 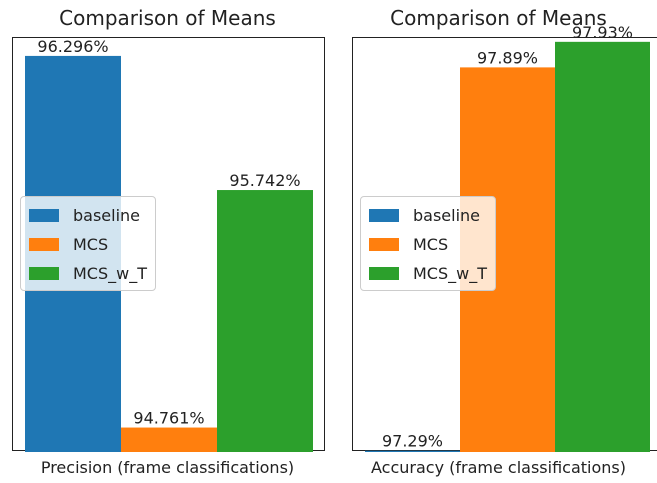 I want to click on bar-value-label-mcs: 94.761%, so click(x=168, y=418).